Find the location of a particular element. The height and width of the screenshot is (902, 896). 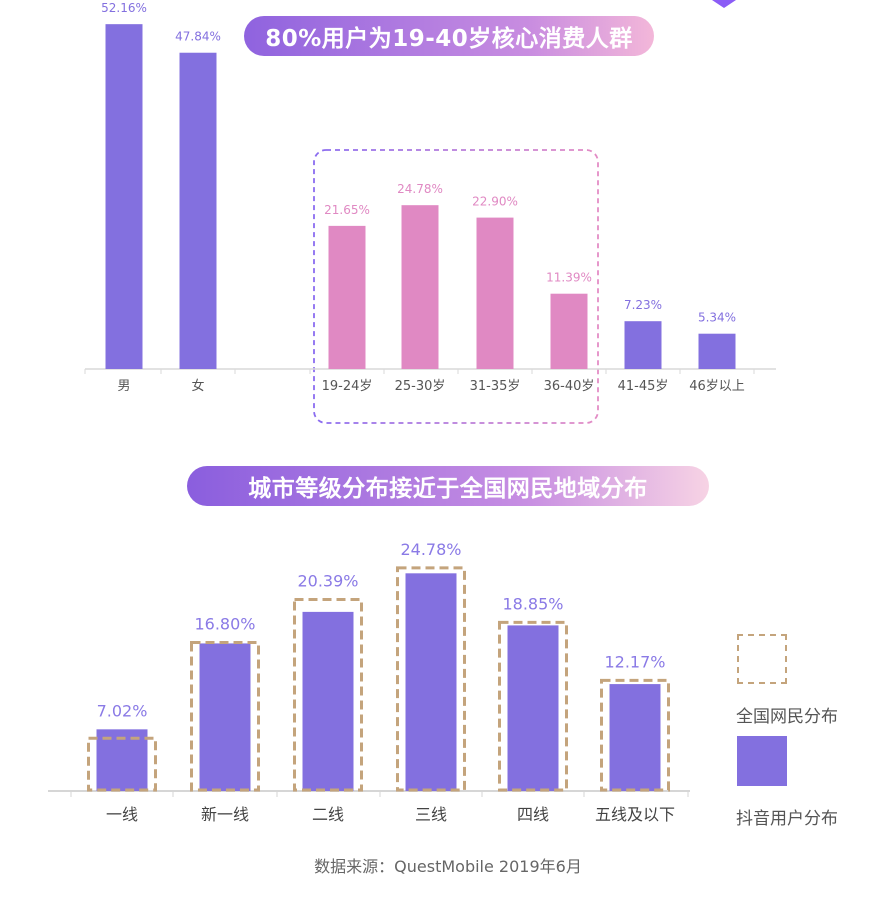

bar-value-label: 11.39% is located at coordinates (569, 278).